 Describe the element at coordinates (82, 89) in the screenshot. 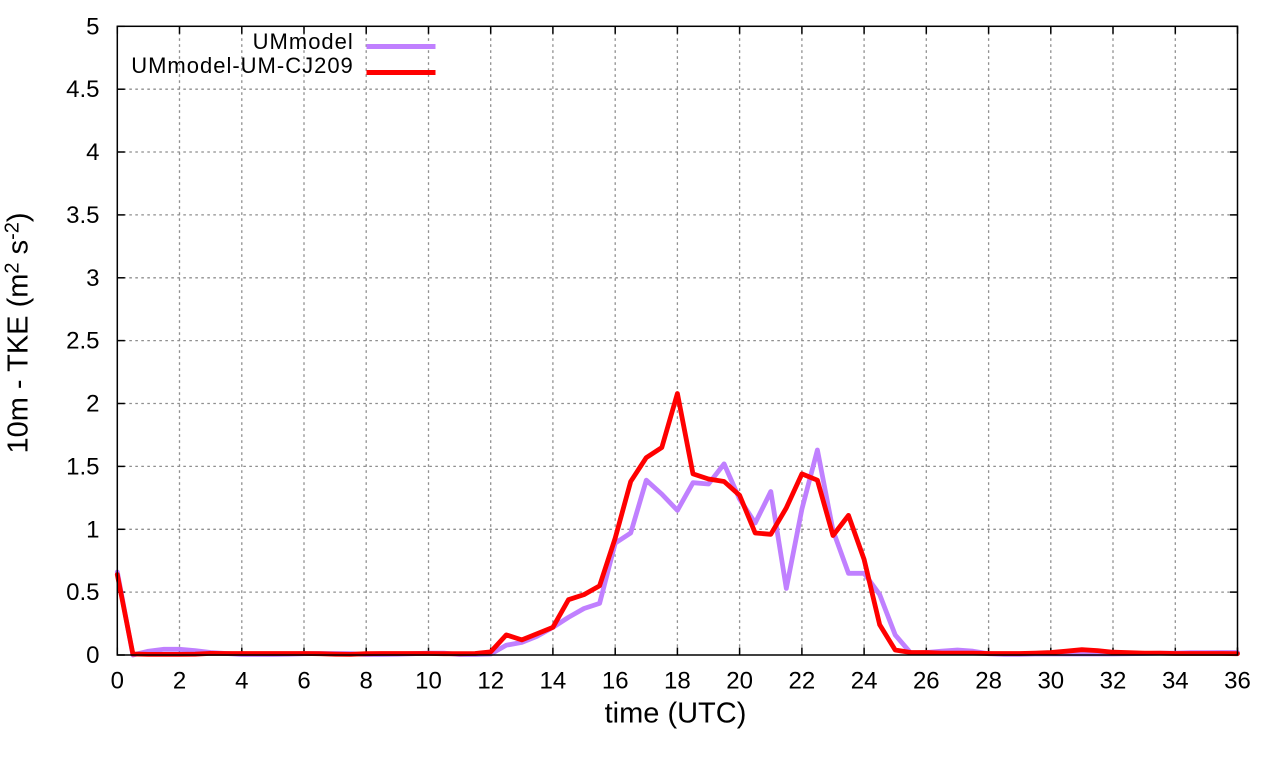

I see `svg-text: 4.5` at that location.